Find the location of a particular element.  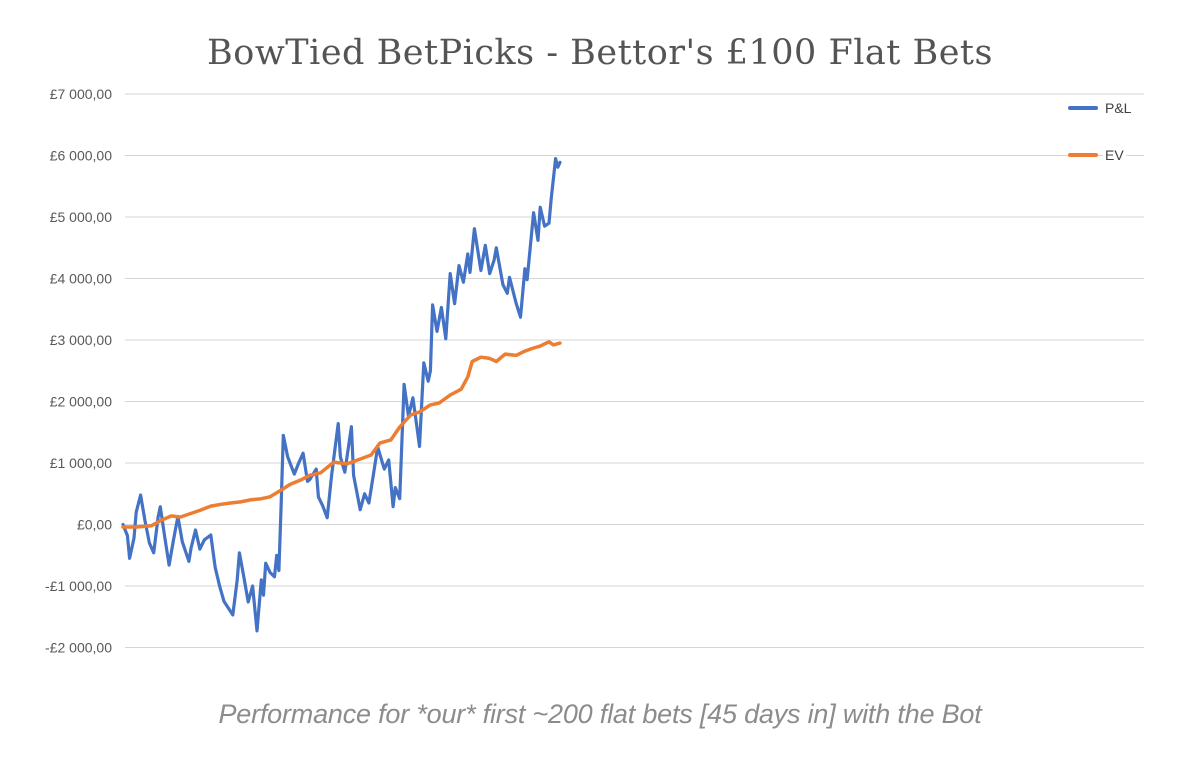

pl-line-swatch-icon is located at coordinates (1083, 108).